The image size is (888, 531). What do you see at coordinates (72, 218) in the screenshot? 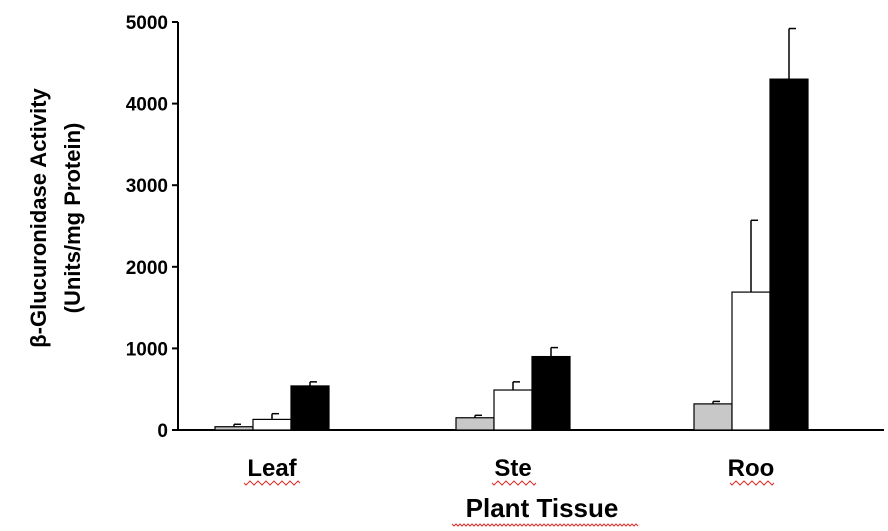
I see `y-axis-title-line2: (Units/mg Protein)` at bounding box center [72, 218].